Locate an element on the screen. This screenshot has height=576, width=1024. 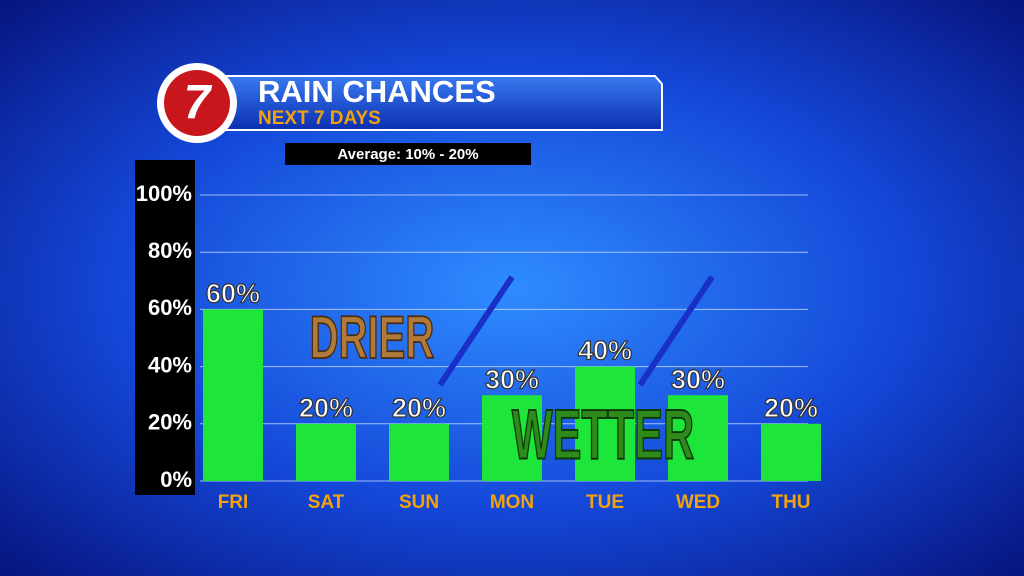
logo-text: 7 is located at coordinates (198, 103).